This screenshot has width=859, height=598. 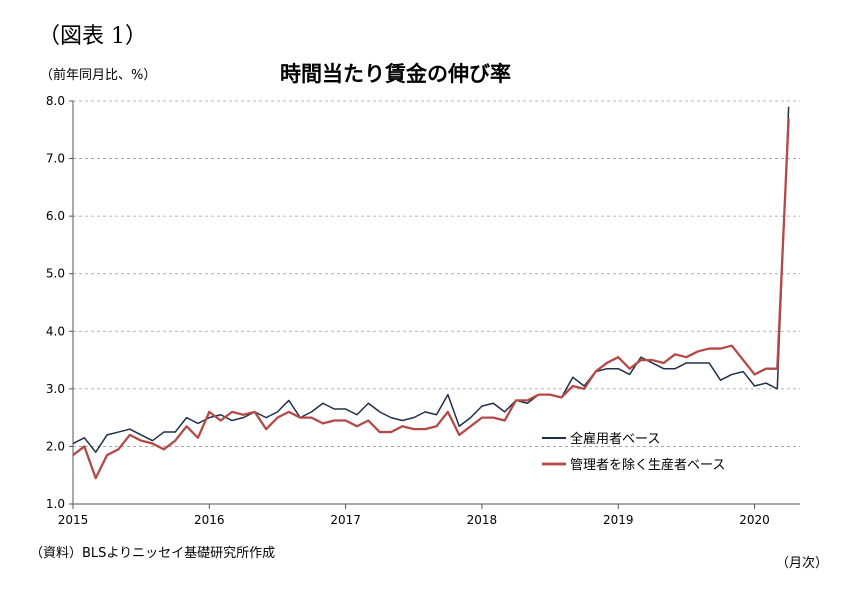 I want to click on x-tick-label: 2019, so click(x=618, y=520).